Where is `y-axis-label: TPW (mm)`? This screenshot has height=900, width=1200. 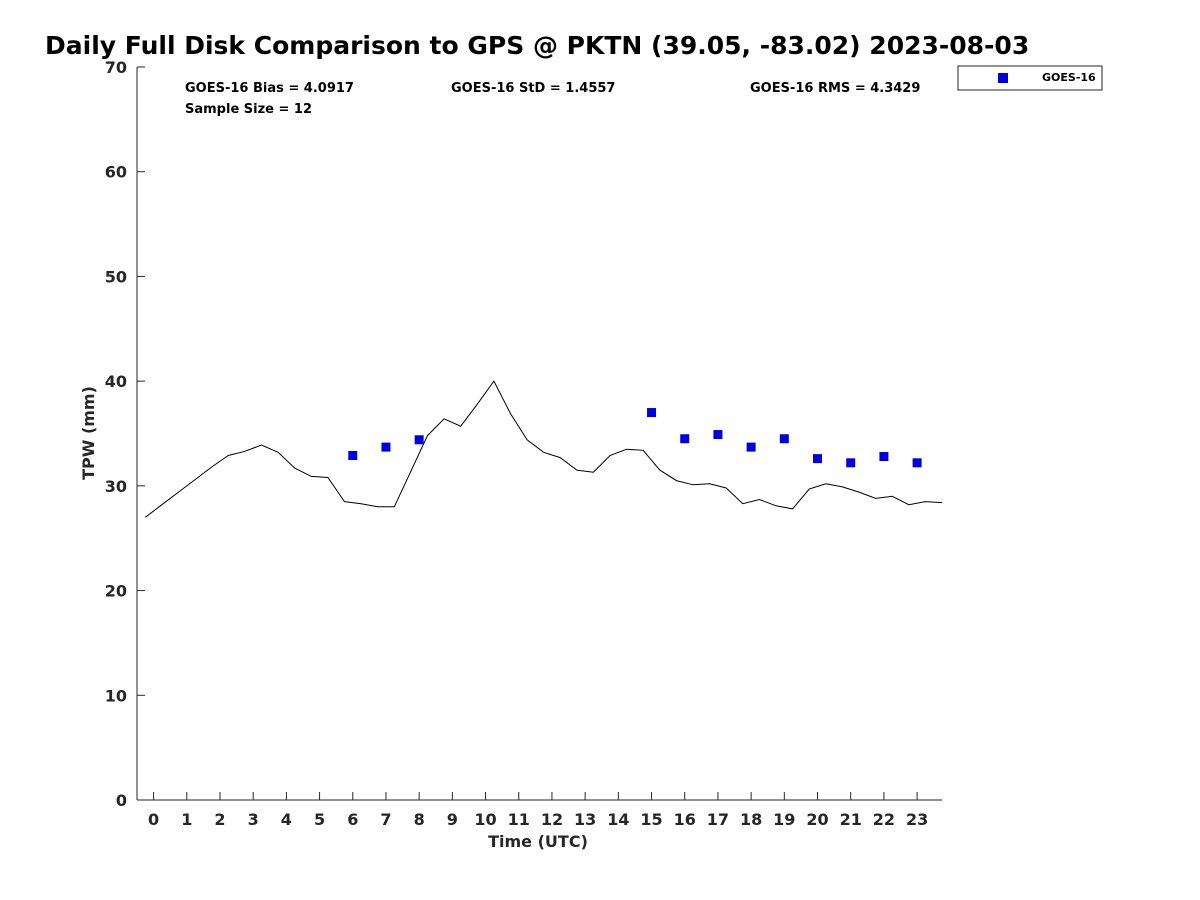
y-axis-label: TPW (mm) is located at coordinates (88, 433).